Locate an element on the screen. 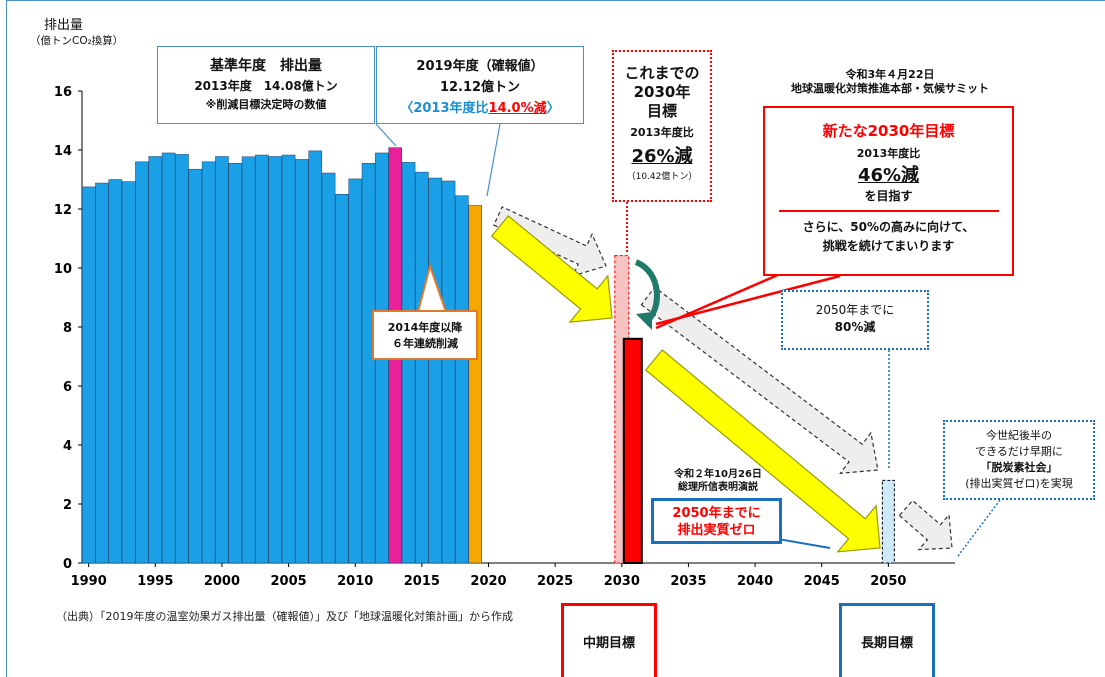 Image resolution: width=1105 pixels, height=677 pixels. bar-1990 is located at coordinates (88, 375).